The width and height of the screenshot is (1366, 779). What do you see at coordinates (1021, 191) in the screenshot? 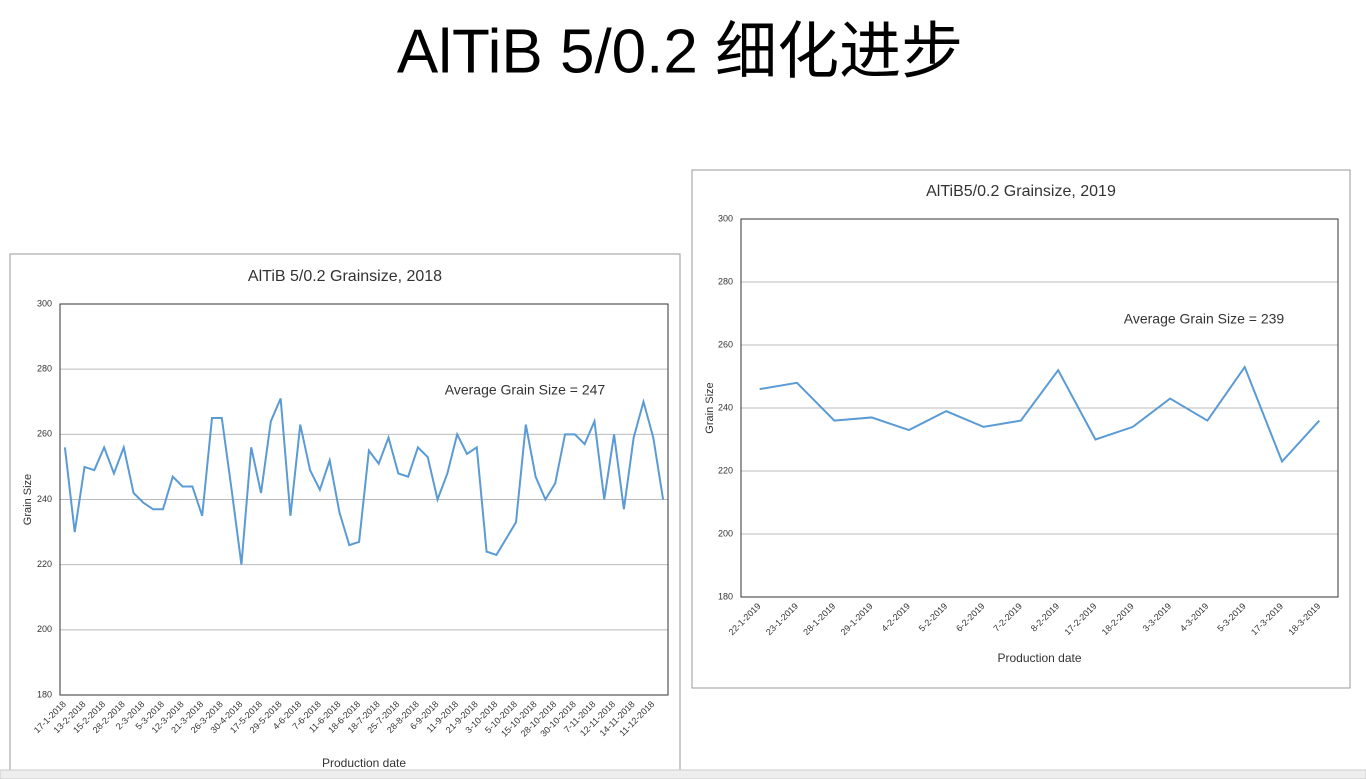
I see `chart-title: AlTiB5/0.2 Grainsize, 2019` at bounding box center [1021, 191].